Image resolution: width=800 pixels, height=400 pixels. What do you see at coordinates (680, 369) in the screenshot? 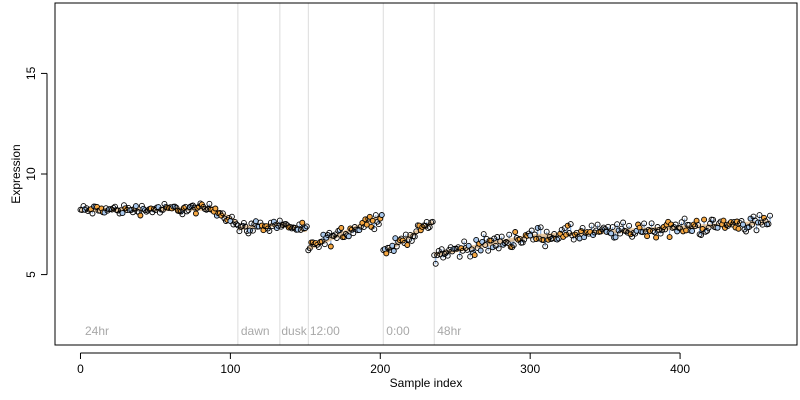
I see `x-tick-label: 400` at bounding box center [680, 369].